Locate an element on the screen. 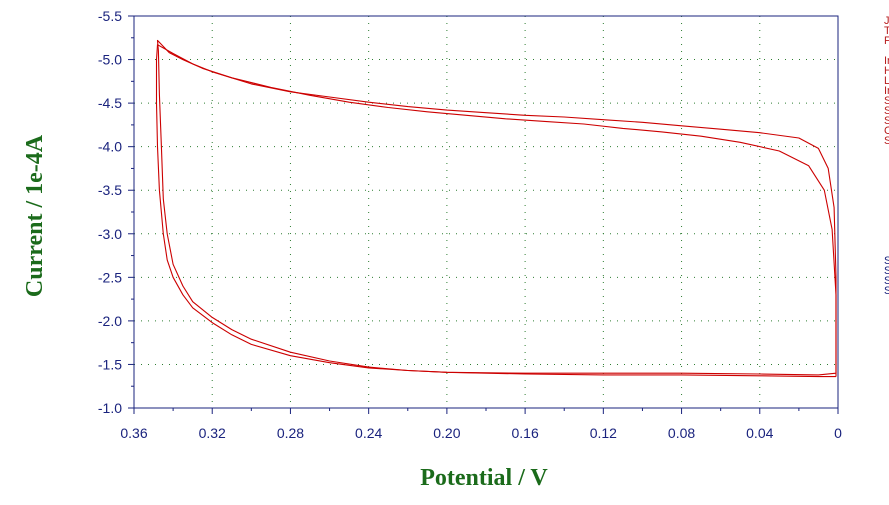  y-tick-label: -5.0 is located at coordinates (110, 60).